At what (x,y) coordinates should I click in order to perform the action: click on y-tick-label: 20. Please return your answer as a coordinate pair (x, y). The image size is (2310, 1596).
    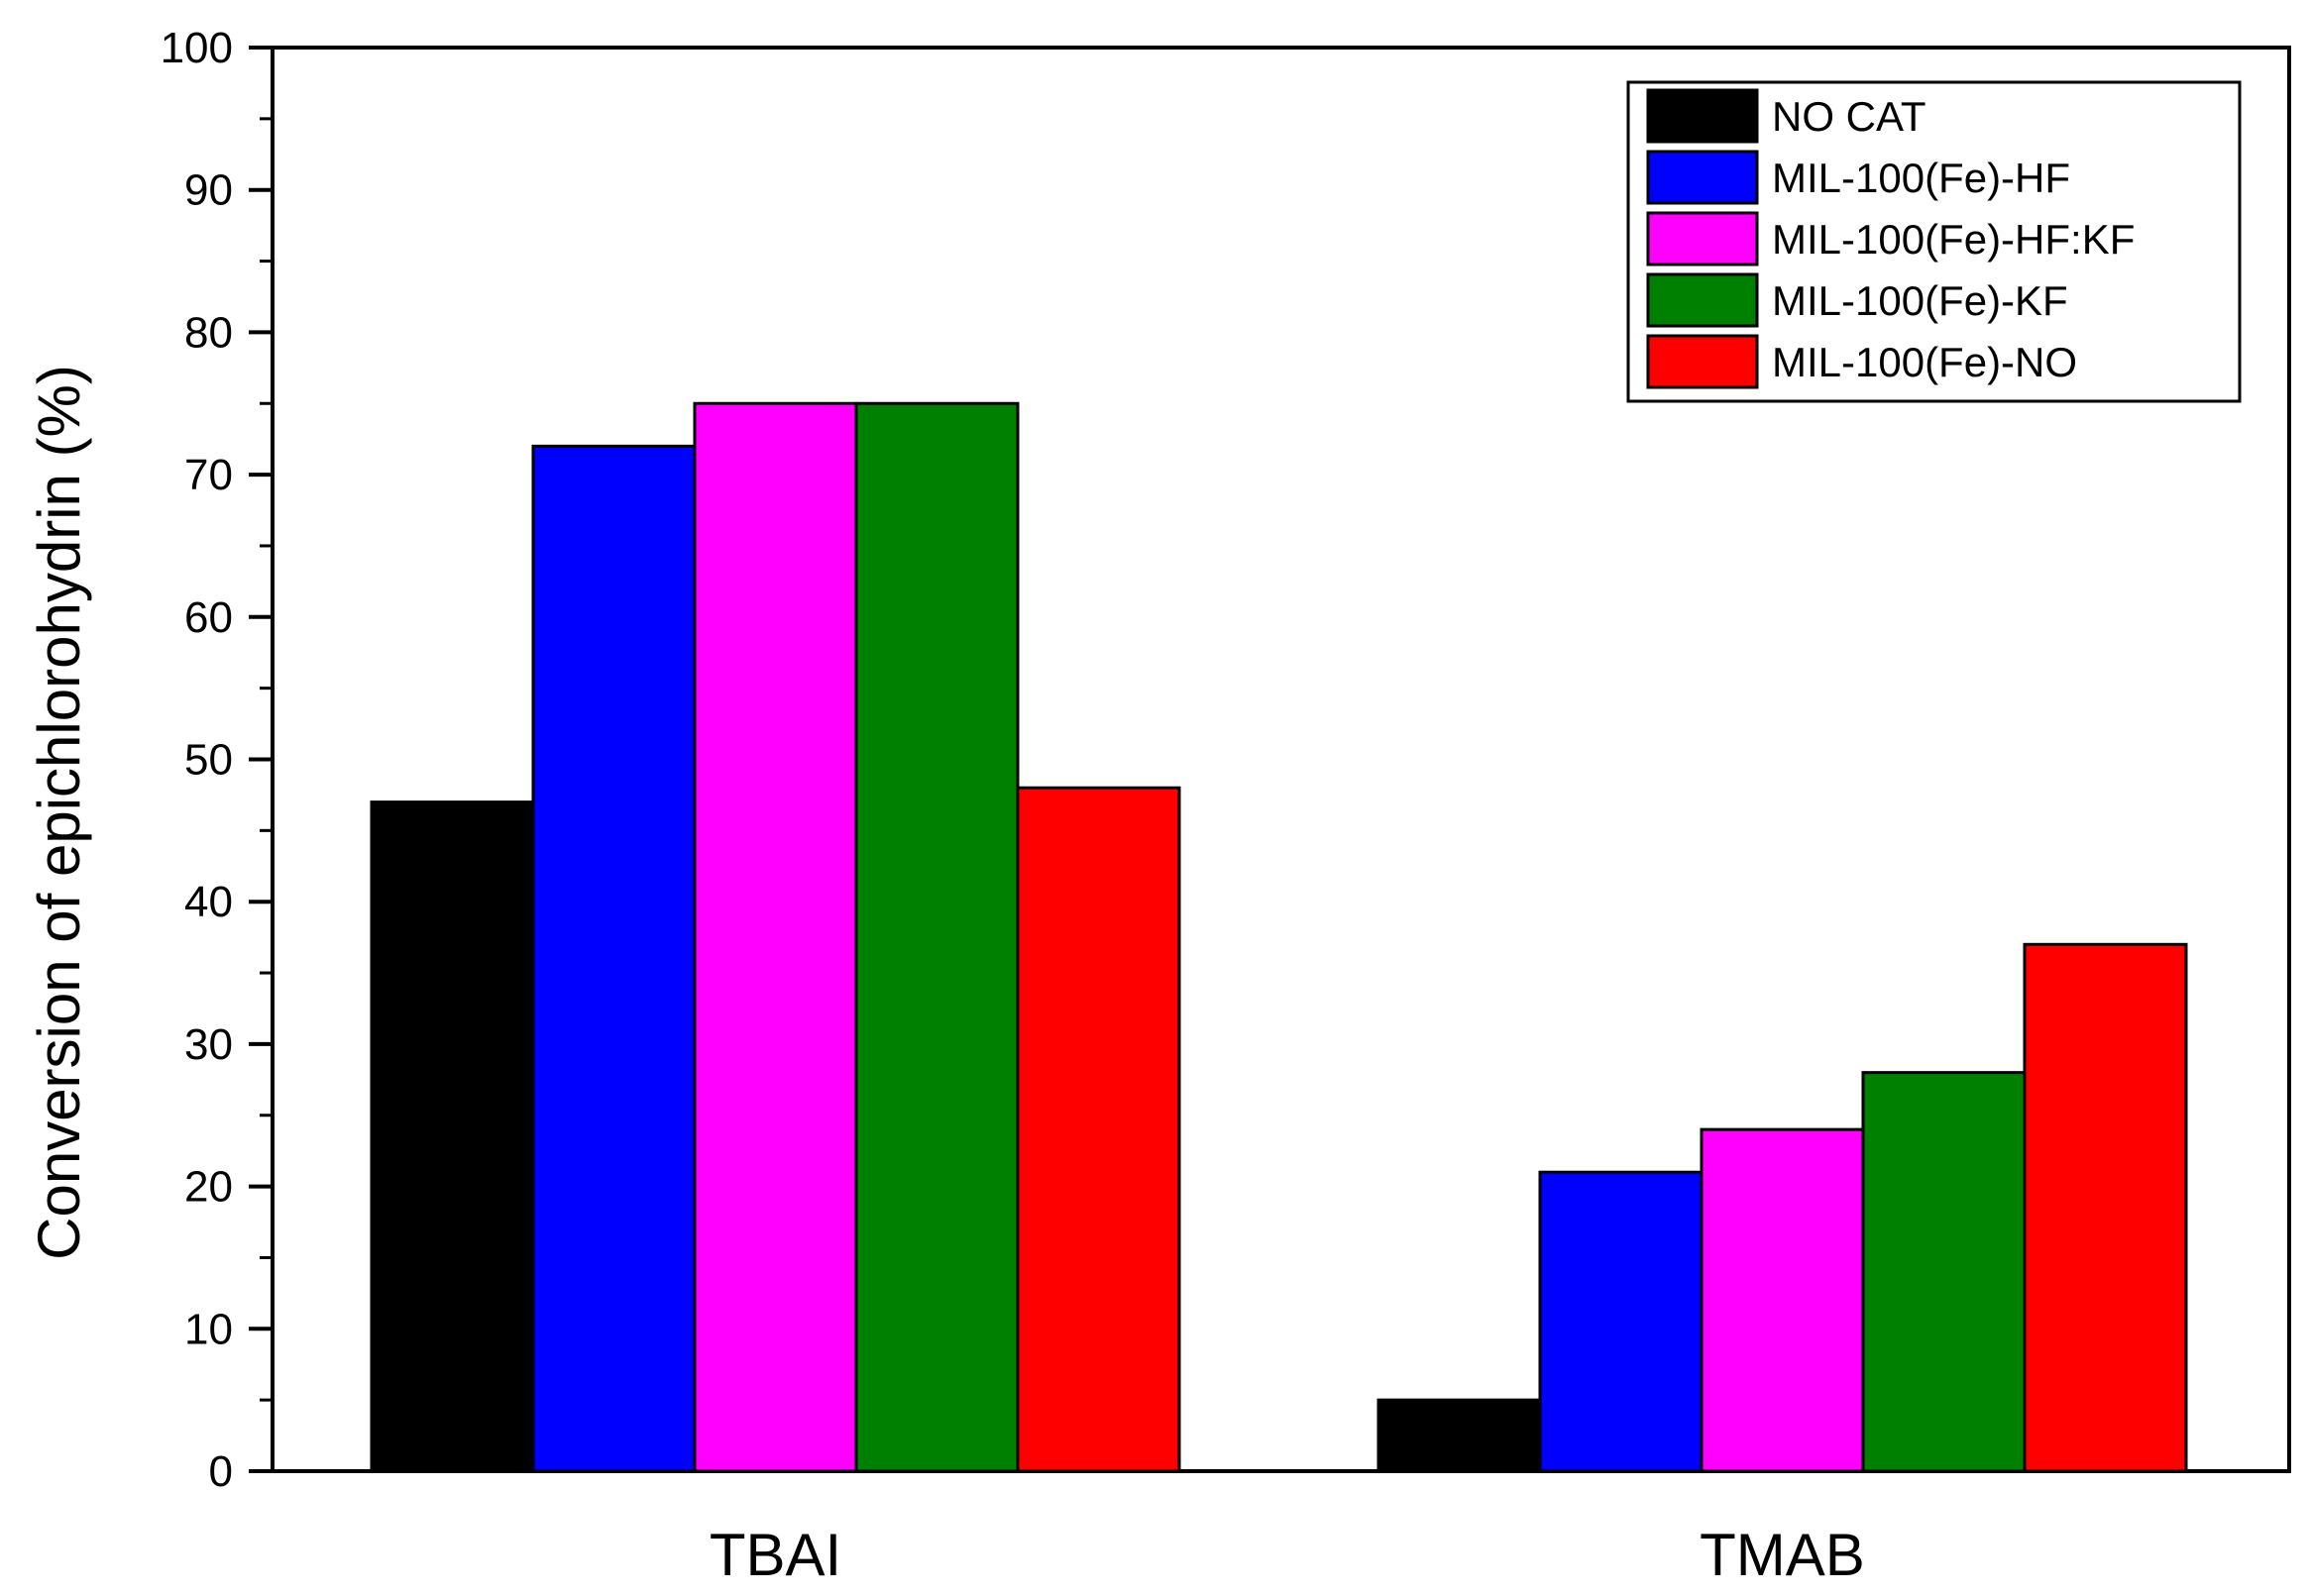
    Looking at the image, I should click on (208, 1187).